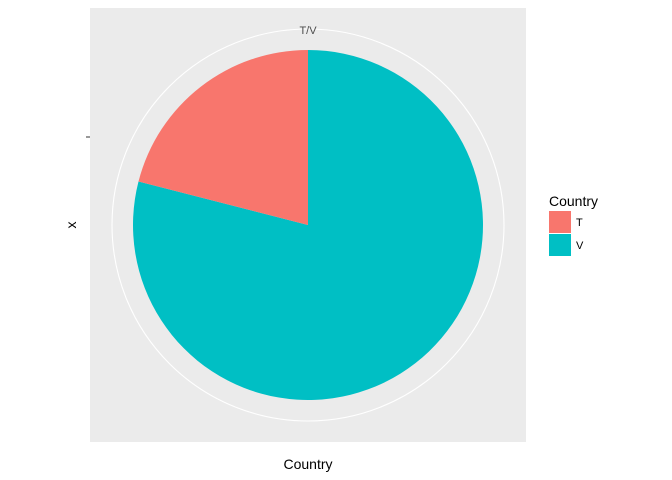 The width and height of the screenshot is (672, 480). I want to click on legend-title: Country, so click(573, 201).